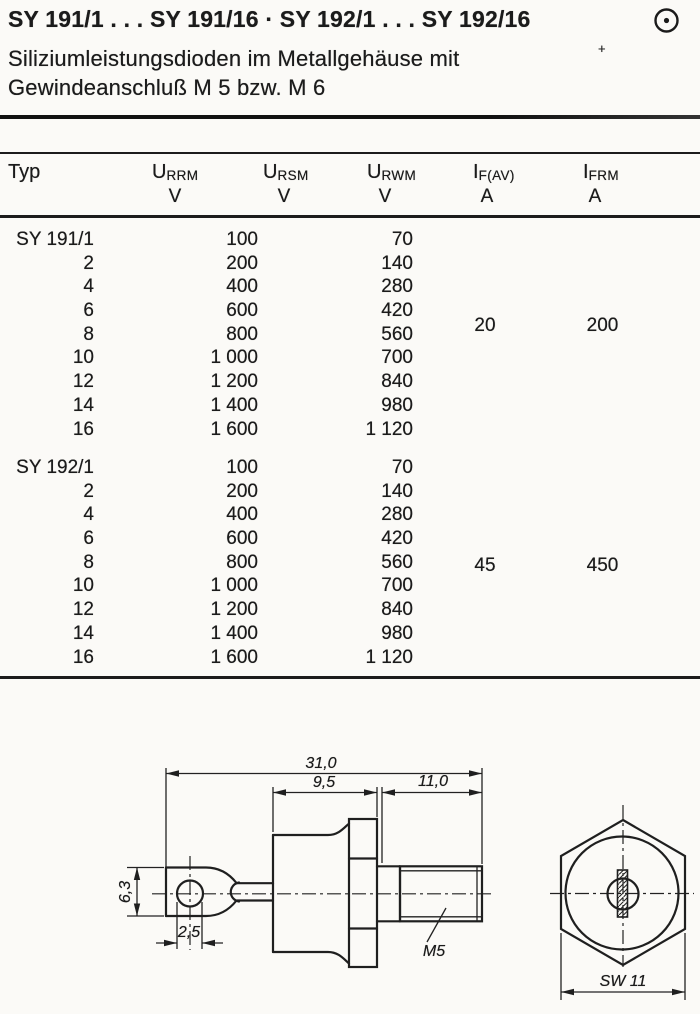  I want to click on cell-typ: 16, so click(83, 657).